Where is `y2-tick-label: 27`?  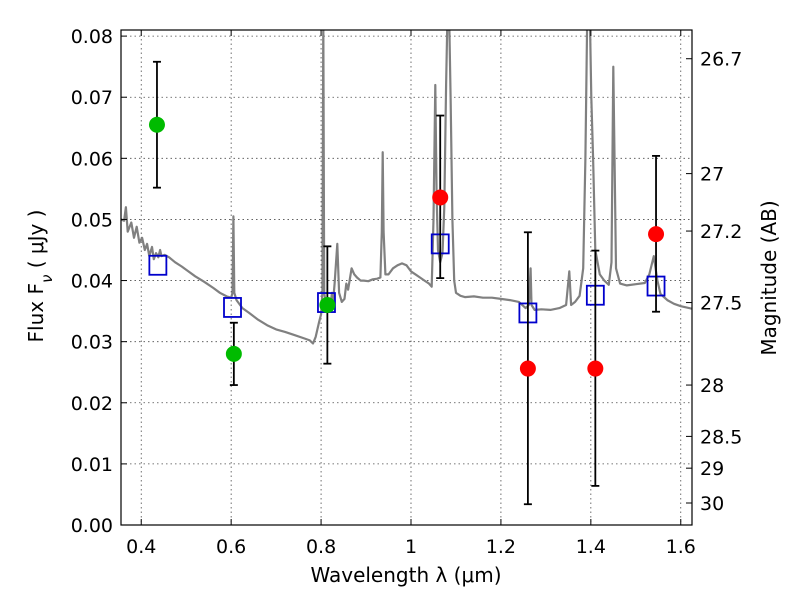
y2-tick-label: 27 is located at coordinates (712, 175).